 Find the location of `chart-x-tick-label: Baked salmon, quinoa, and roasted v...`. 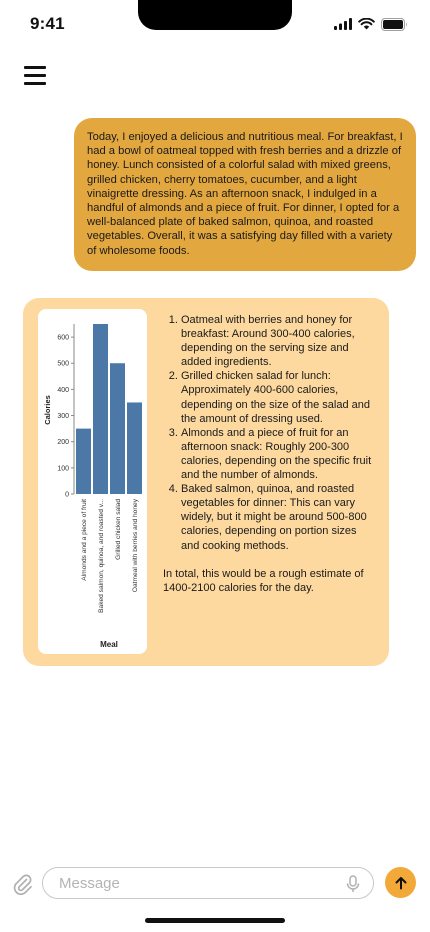

chart-x-tick-label: Baked salmon, quinoa, and roasted v... is located at coordinates (101, 556).